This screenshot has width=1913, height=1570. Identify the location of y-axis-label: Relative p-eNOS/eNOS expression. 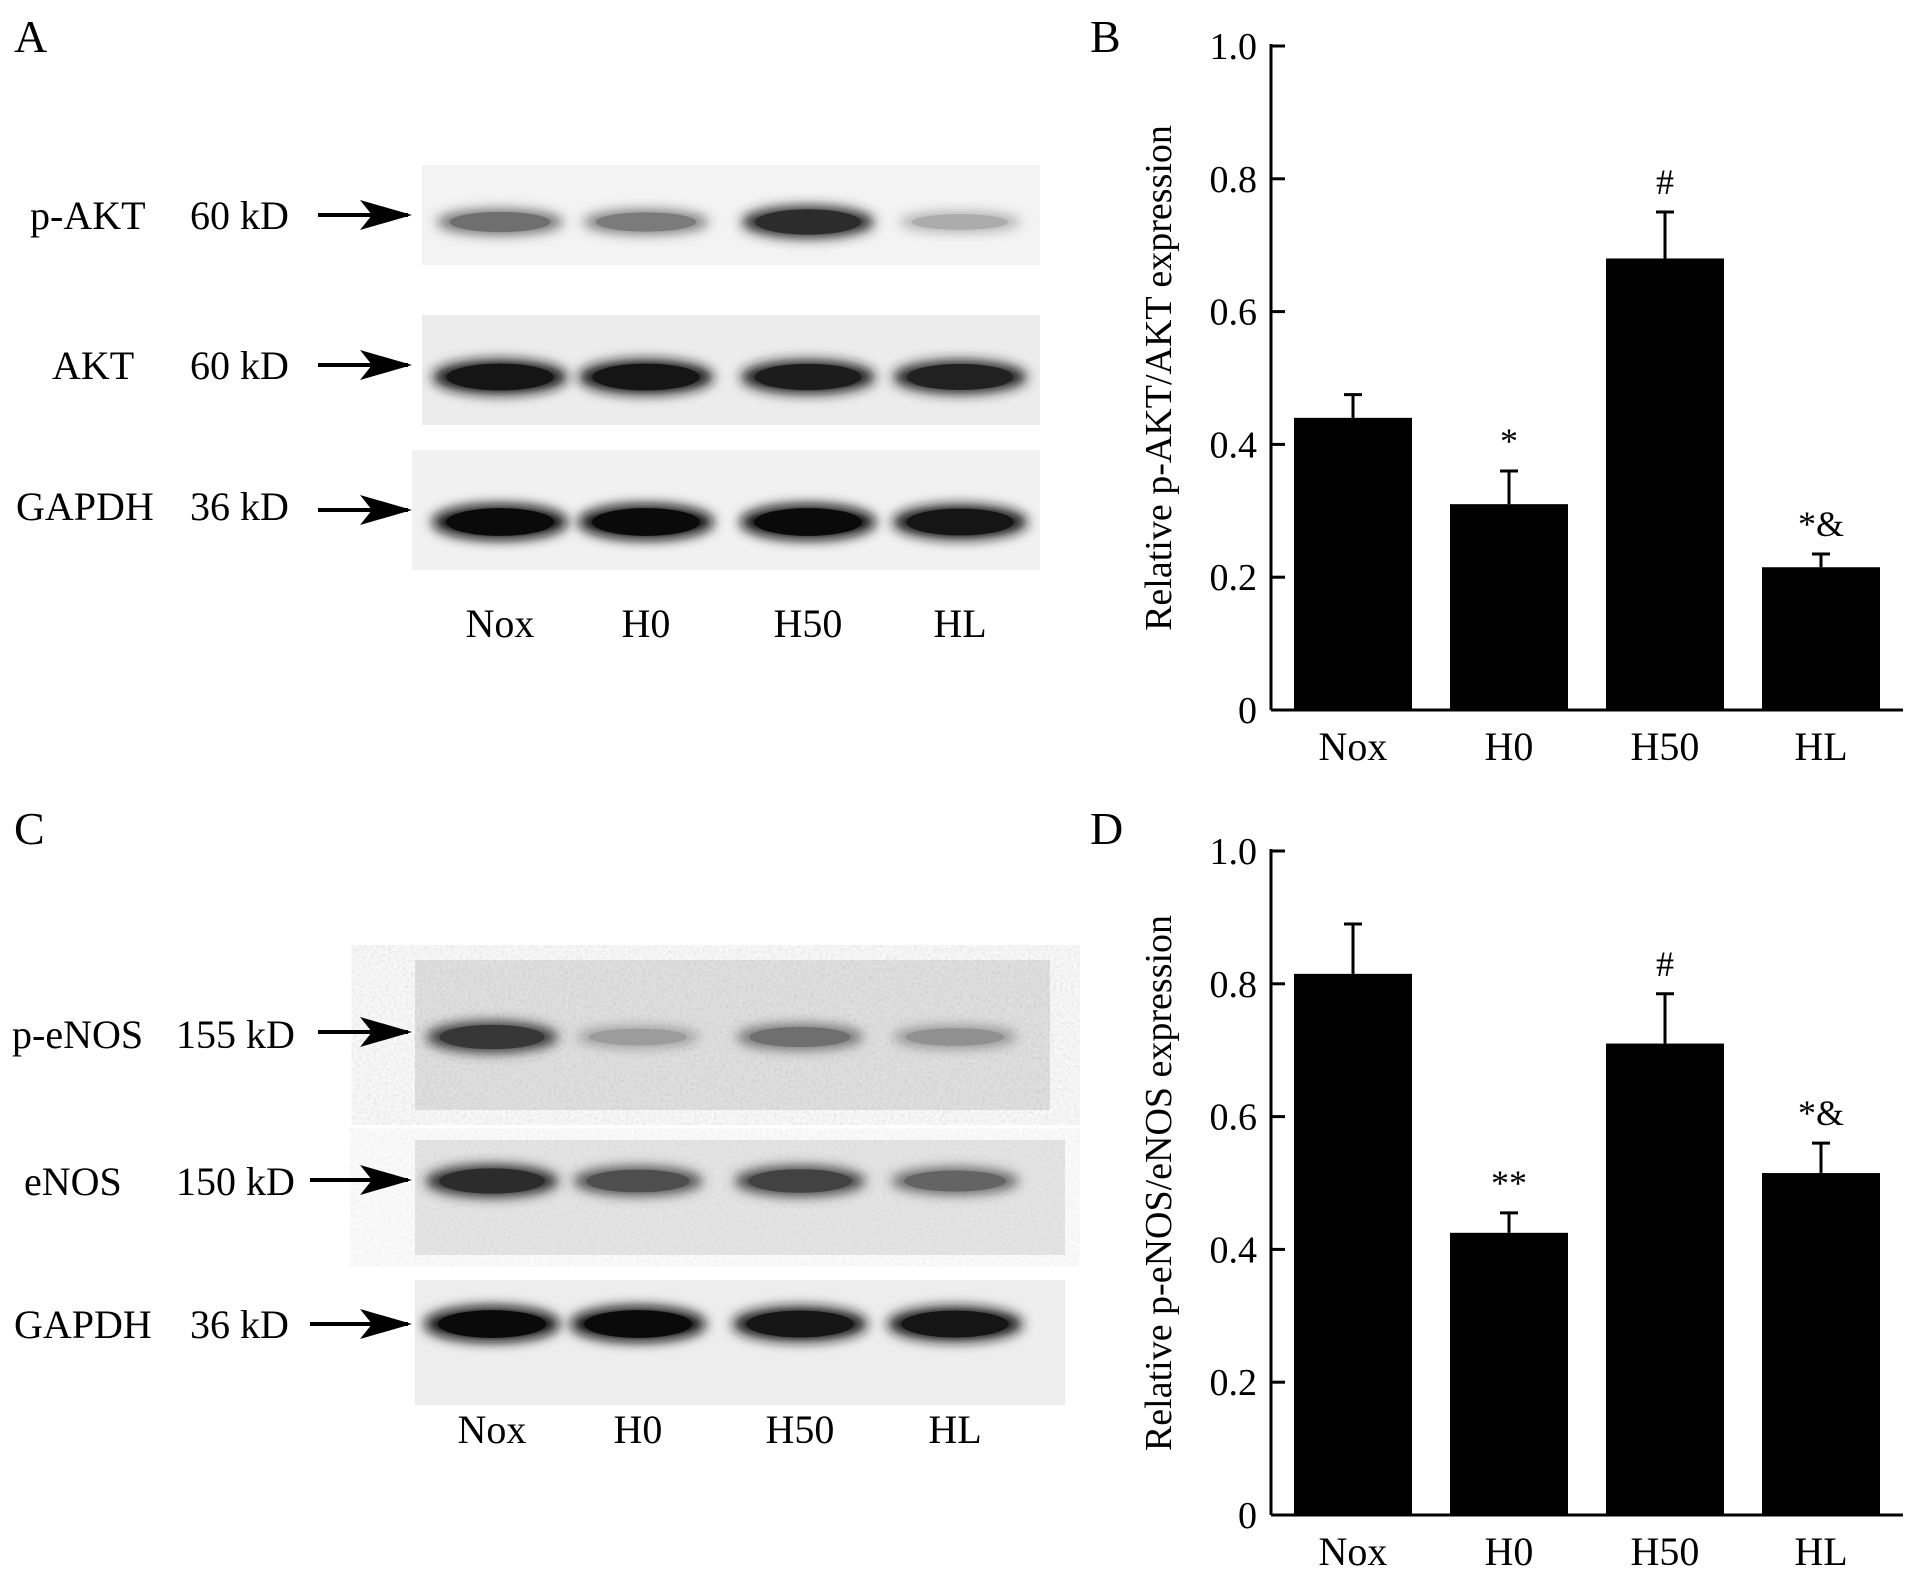
(1159, 1183).